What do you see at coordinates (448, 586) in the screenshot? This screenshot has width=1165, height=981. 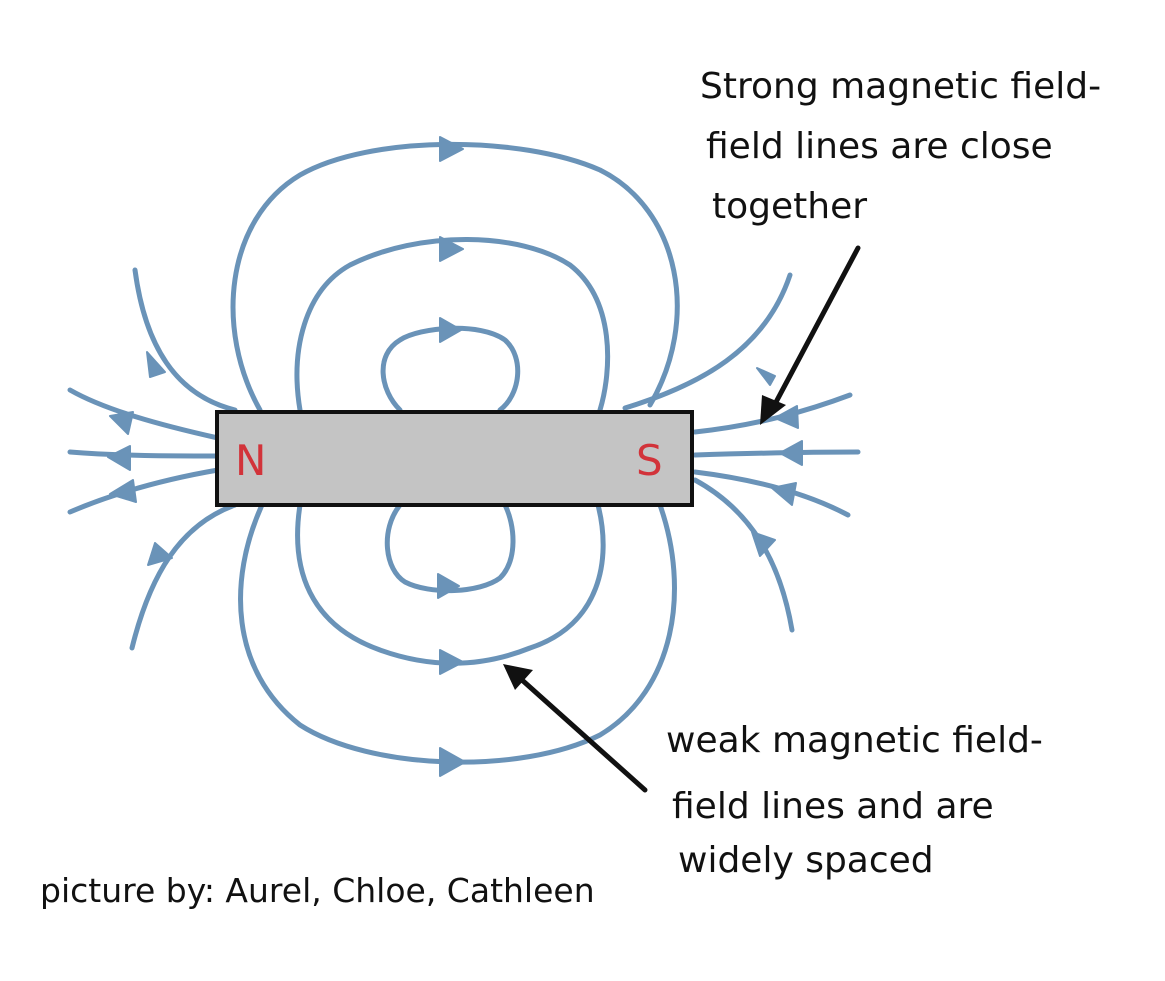 I see `arrow-bottom-inner` at bounding box center [448, 586].